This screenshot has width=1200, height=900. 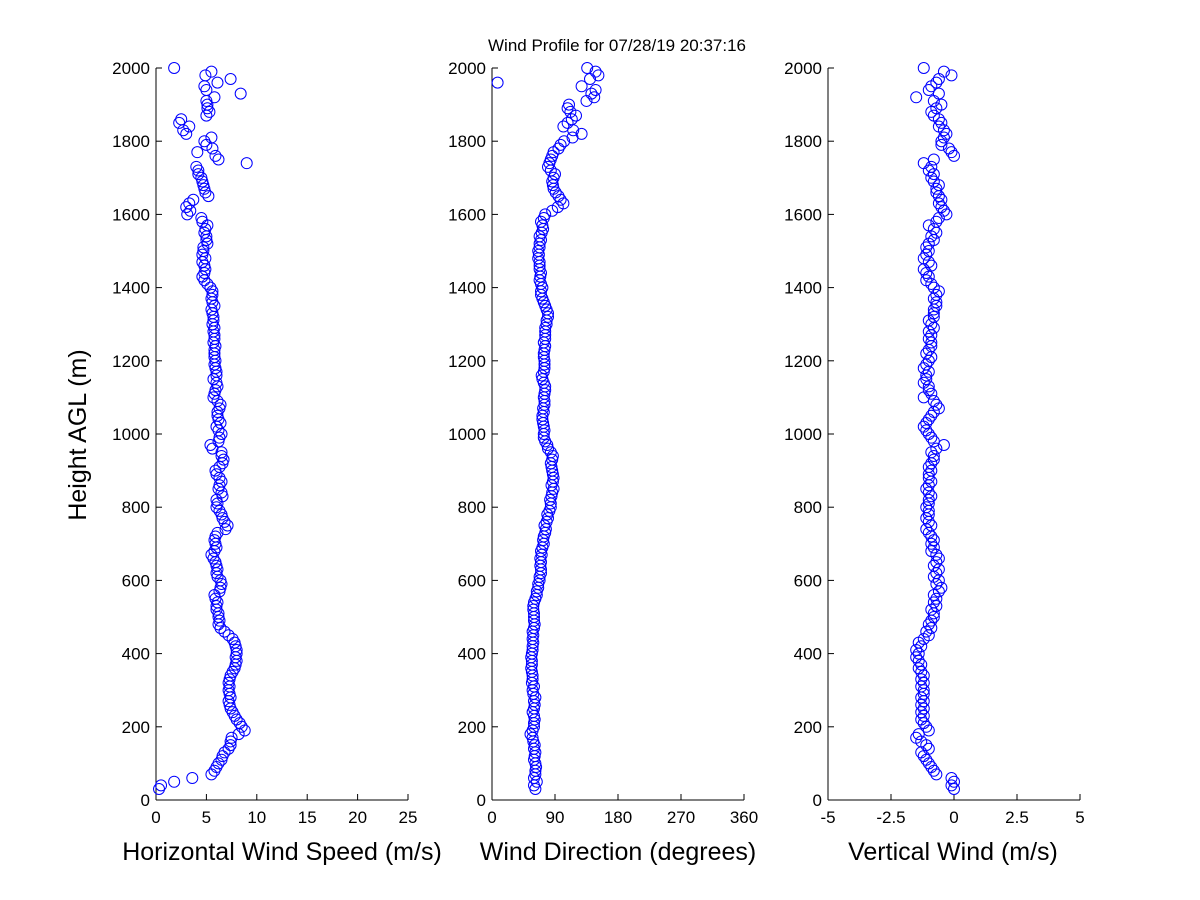 I want to click on y-tick-label-horizontal-wind-speed: 1000, so click(x=131, y=434).